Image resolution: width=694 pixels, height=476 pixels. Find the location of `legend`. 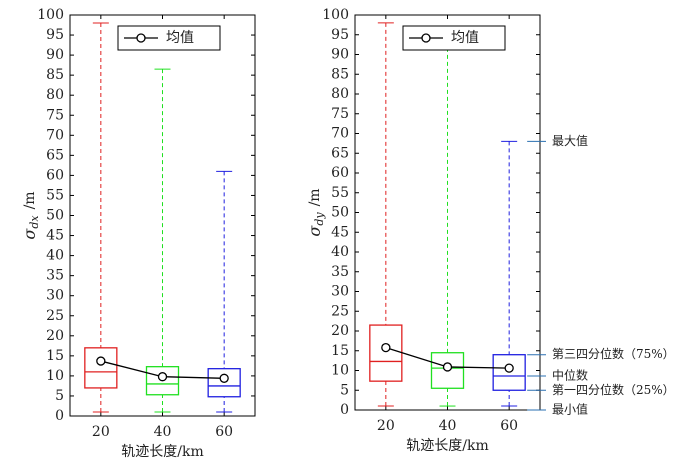

legend is located at coordinates (454, 38).